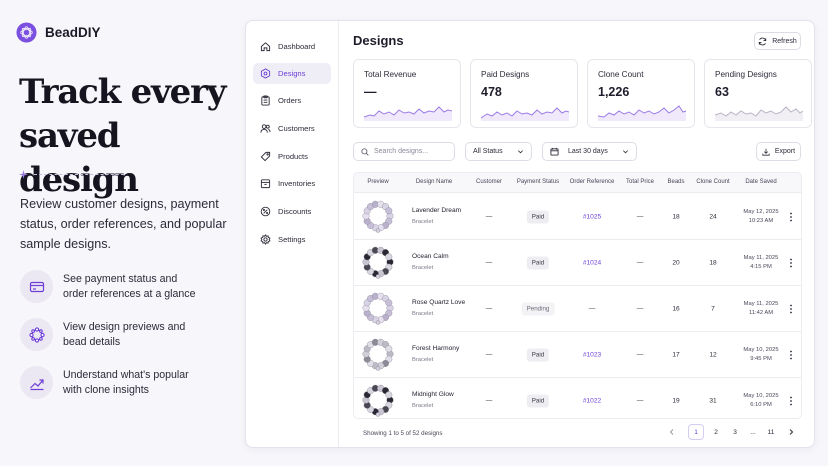  What do you see at coordinates (676, 182) in the screenshot?
I see `column-header: Beads` at bounding box center [676, 182].